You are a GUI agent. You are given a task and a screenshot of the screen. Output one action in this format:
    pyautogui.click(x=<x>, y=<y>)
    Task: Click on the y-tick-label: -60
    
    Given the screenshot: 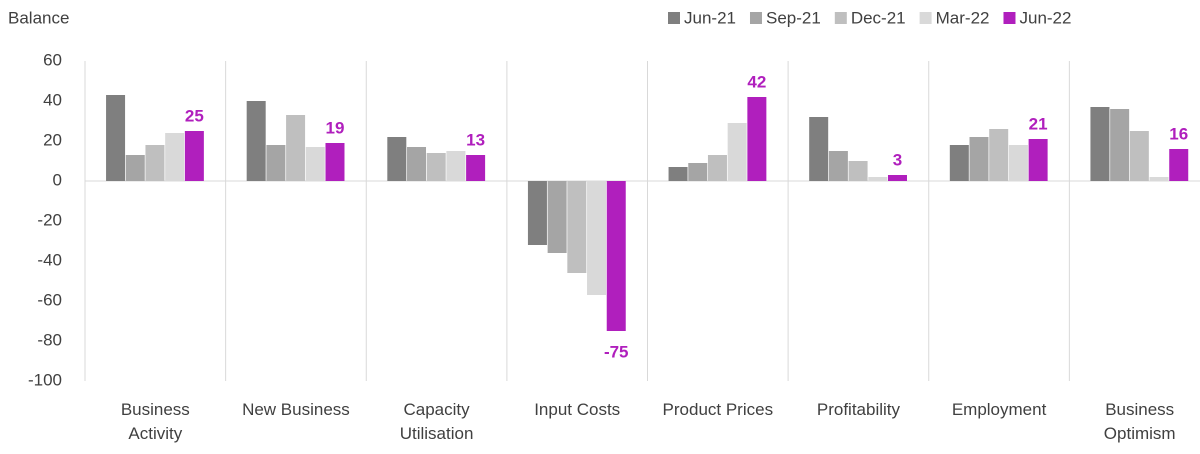 What is the action you would take?
    pyautogui.click(x=49, y=299)
    